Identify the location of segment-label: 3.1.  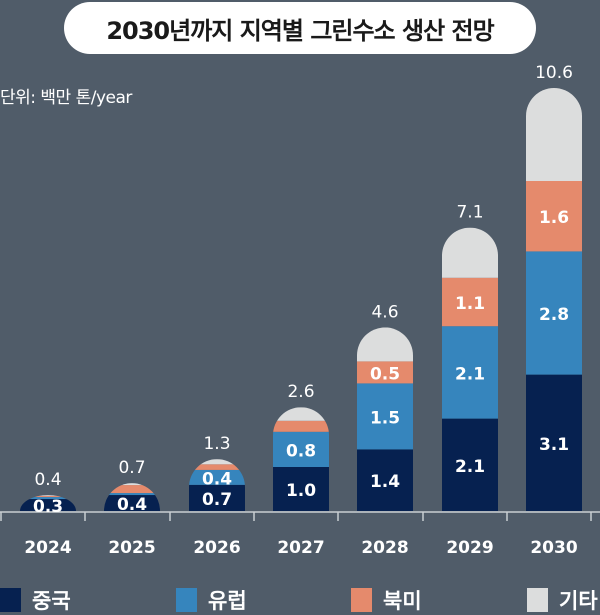
(554, 445).